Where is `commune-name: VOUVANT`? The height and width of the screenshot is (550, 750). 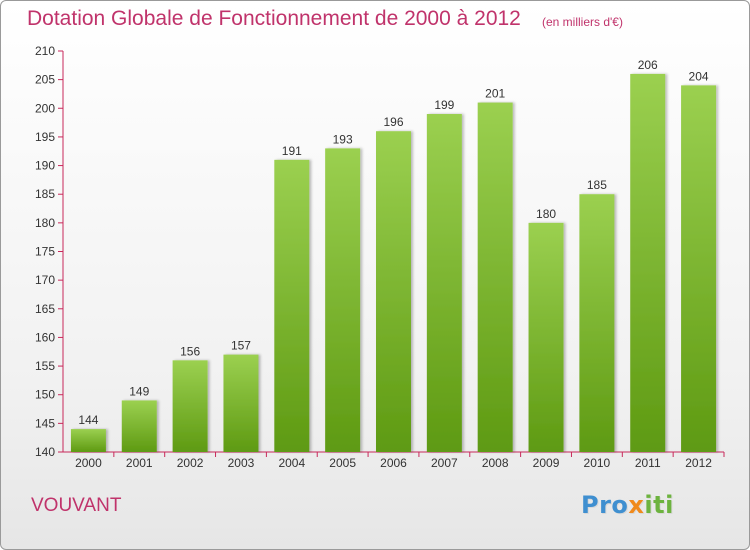 commune-name: VOUVANT is located at coordinates (76, 505).